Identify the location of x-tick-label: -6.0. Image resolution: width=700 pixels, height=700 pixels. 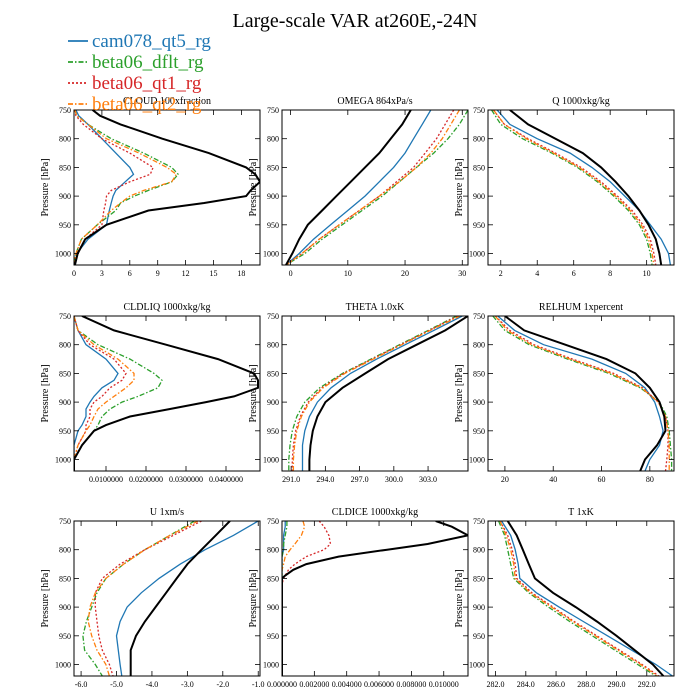
(81, 684).